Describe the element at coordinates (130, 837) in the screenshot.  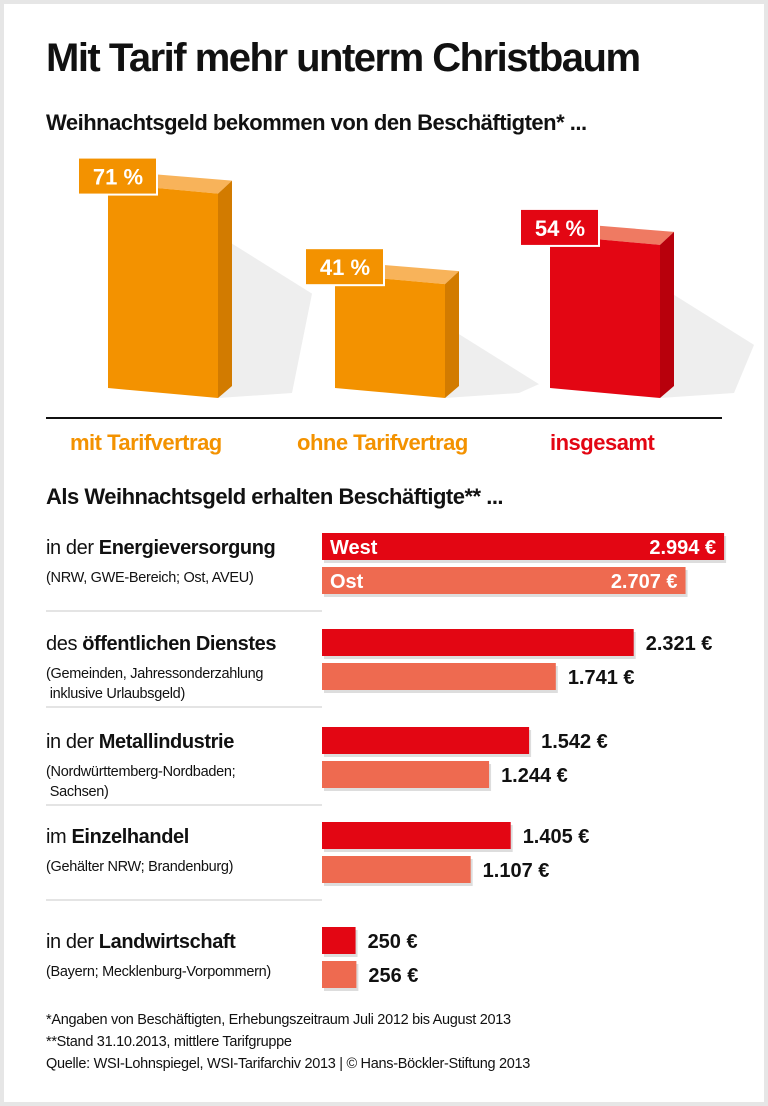
I see `row-label-sector: Einzelhandel` at that location.